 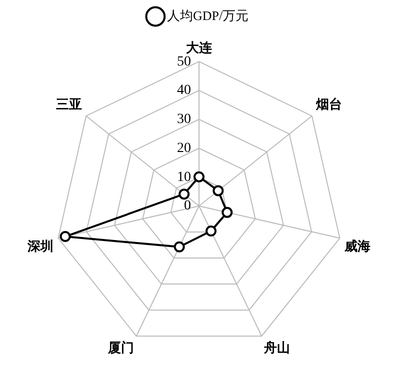 What do you see at coordinates (207, 15) in the screenshot?
I see `legend-label: 人均GDP/万元` at bounding box center [207, 15].